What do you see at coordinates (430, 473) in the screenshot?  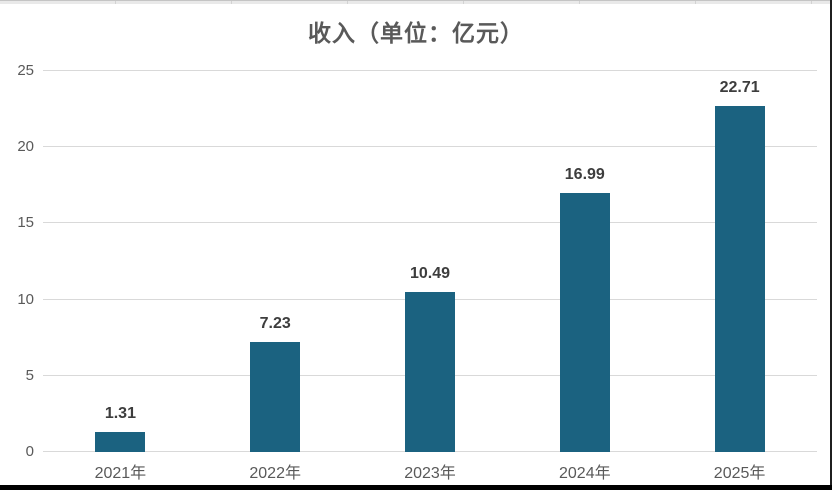 I see `x-tick-label-2023年: 2023年` at bounding box center [430, 473].